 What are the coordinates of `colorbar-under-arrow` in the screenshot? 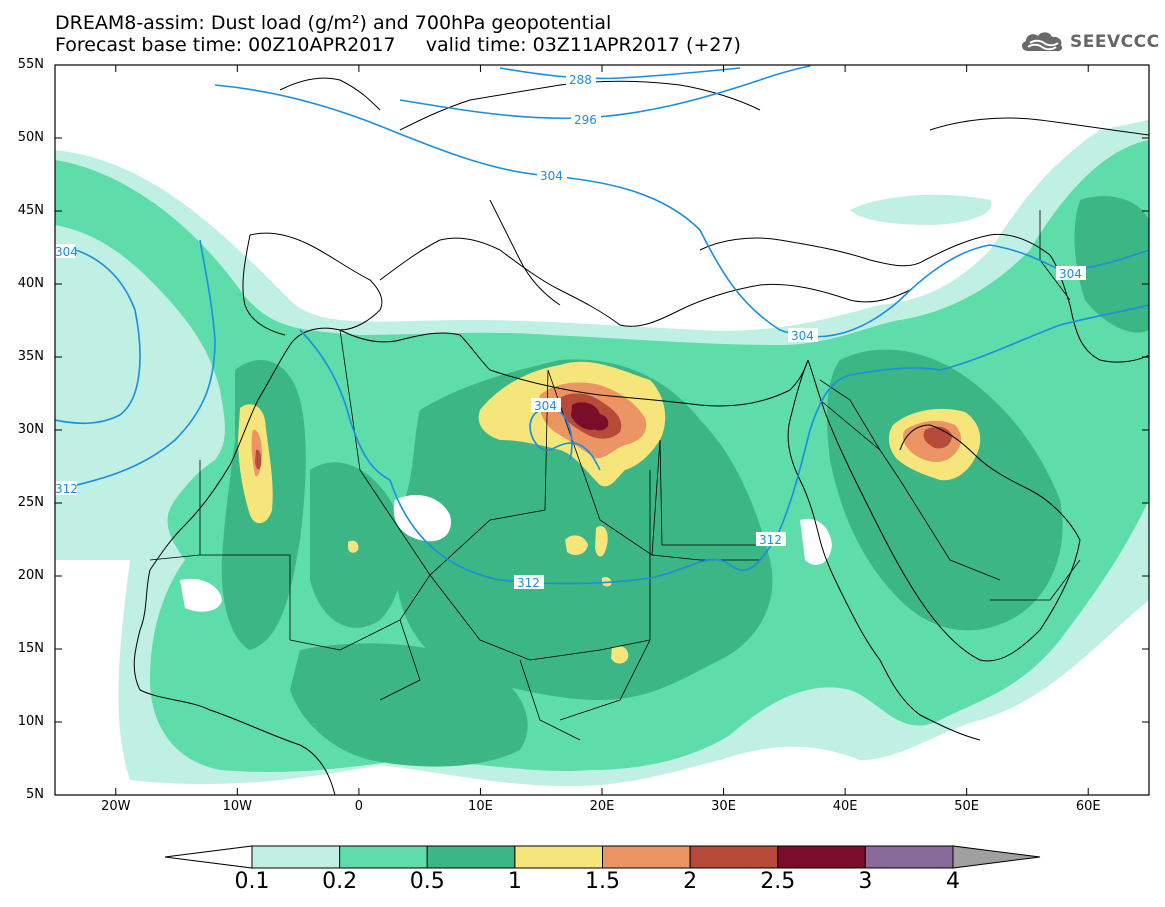 It's located at (208, 857).